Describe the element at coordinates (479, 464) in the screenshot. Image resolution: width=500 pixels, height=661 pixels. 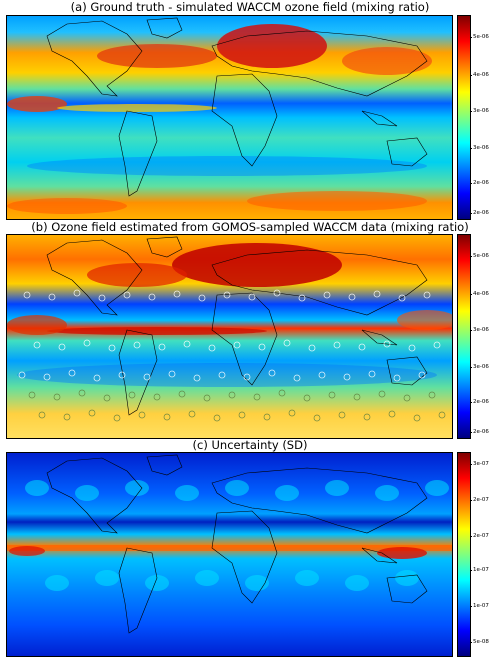
I see `panel-c-tick: 3e-07` at that location.